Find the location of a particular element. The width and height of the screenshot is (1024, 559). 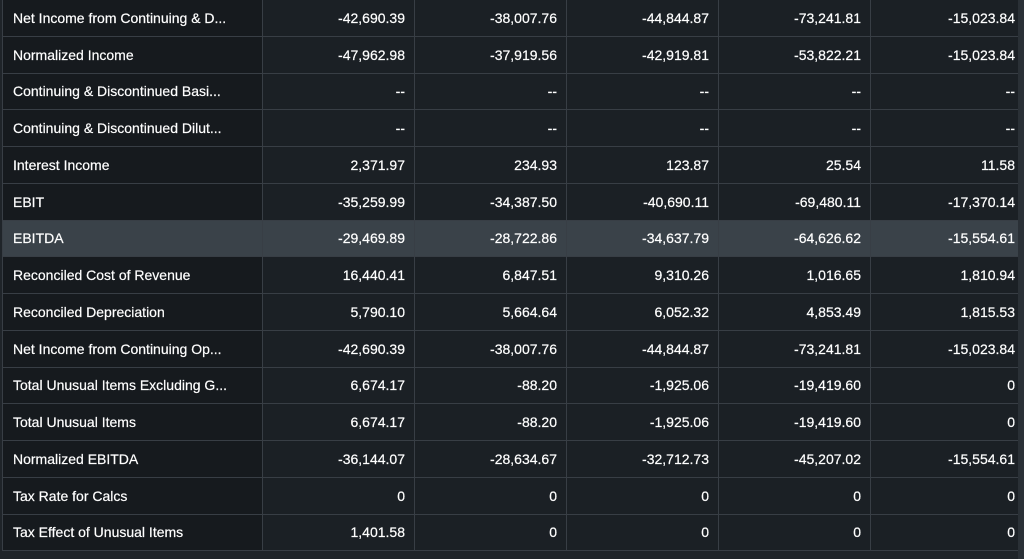

row-value: 25.54 is located at coordinates (794, 165).